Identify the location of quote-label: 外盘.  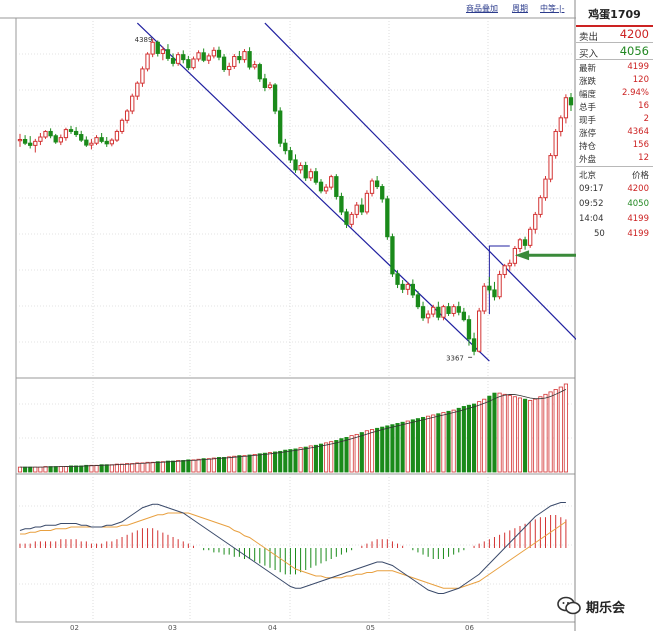
(588, 160).